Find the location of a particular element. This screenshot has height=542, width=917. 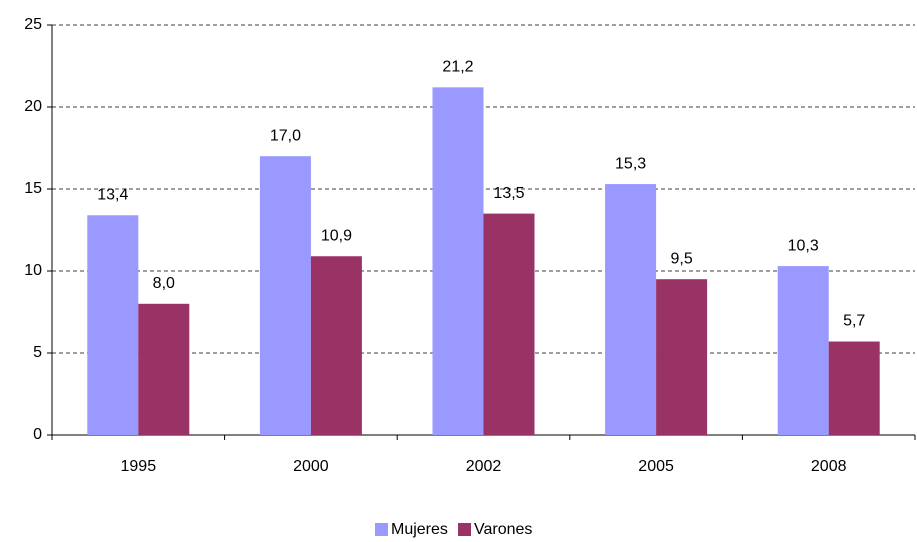

legend-label: Varones is located at coordinates (503, 529).